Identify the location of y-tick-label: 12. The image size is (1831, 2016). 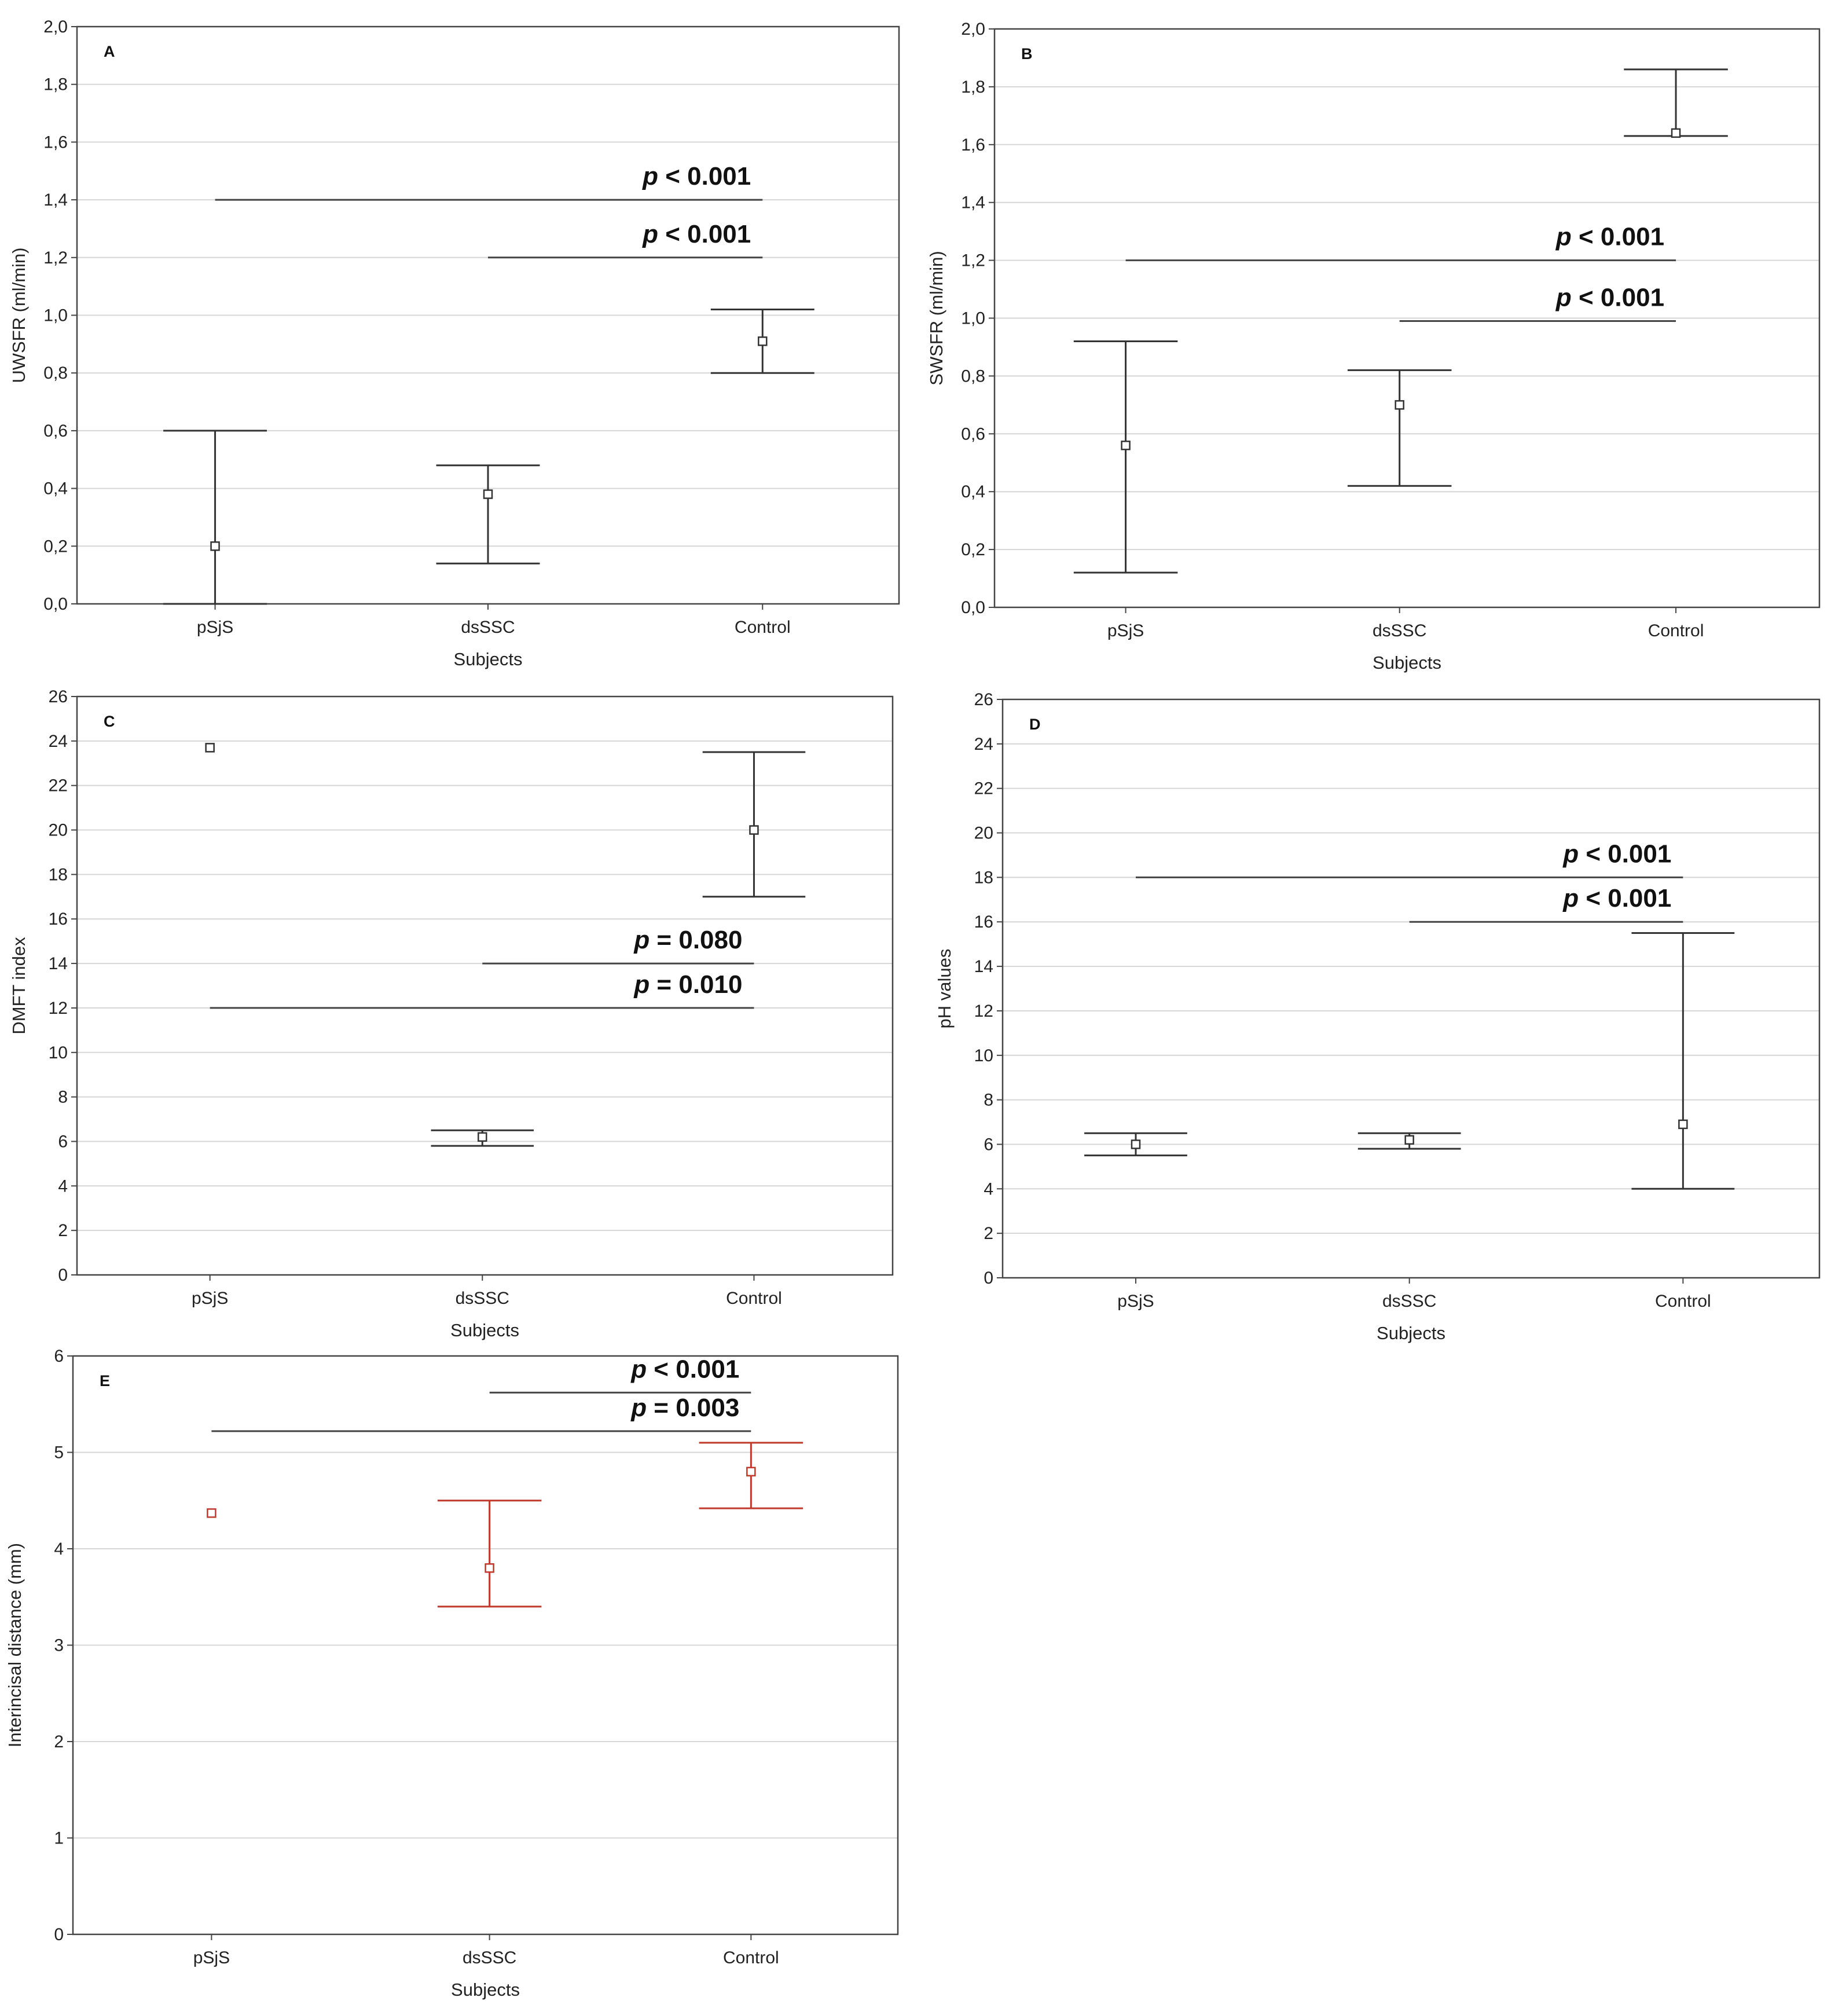
(983, 1011).